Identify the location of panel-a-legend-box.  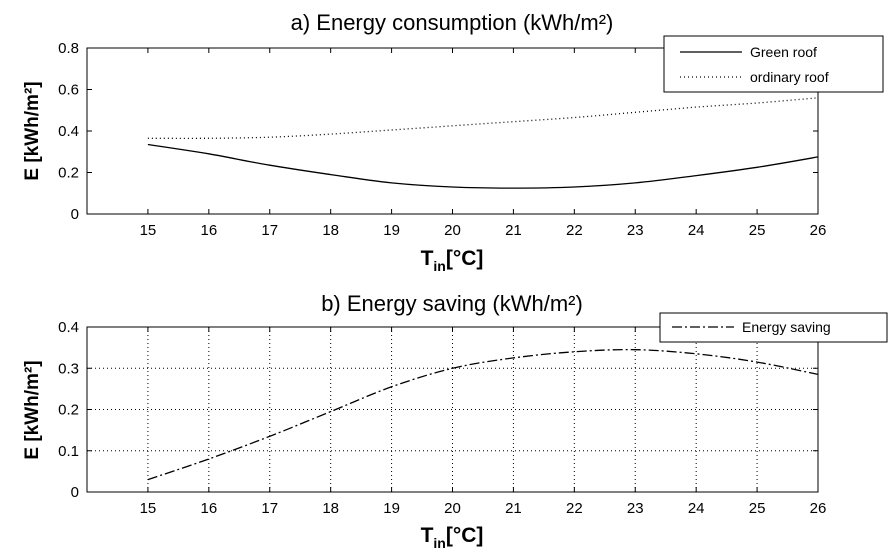
(773, 64).